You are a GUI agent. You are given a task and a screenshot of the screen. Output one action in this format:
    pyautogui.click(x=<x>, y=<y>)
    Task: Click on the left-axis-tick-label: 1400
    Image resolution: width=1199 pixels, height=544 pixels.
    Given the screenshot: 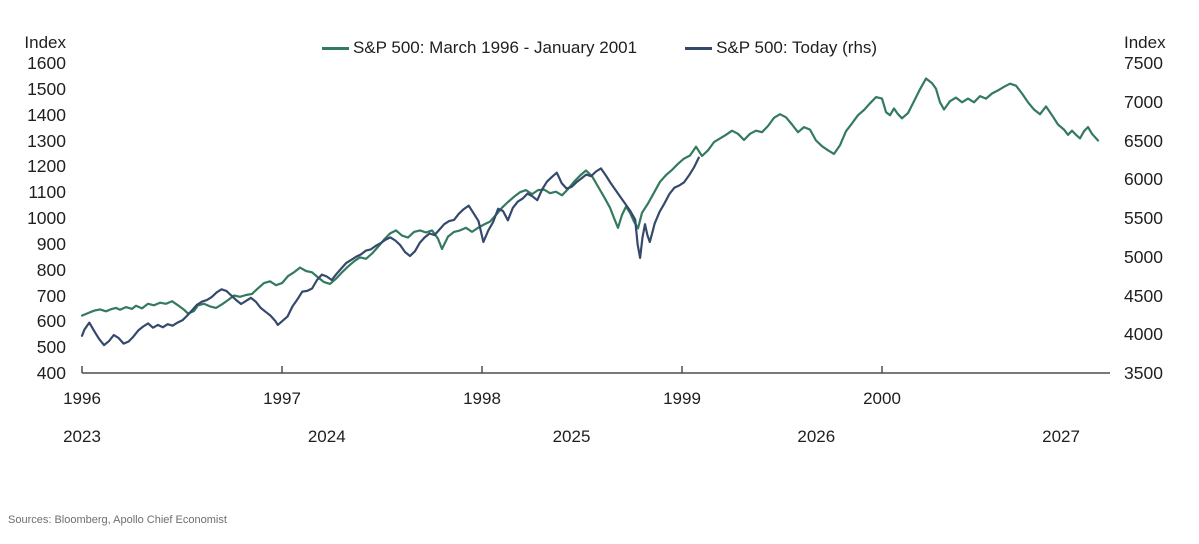 What is the action you would take?
    pyautogui.click(x=46, y=114)
    